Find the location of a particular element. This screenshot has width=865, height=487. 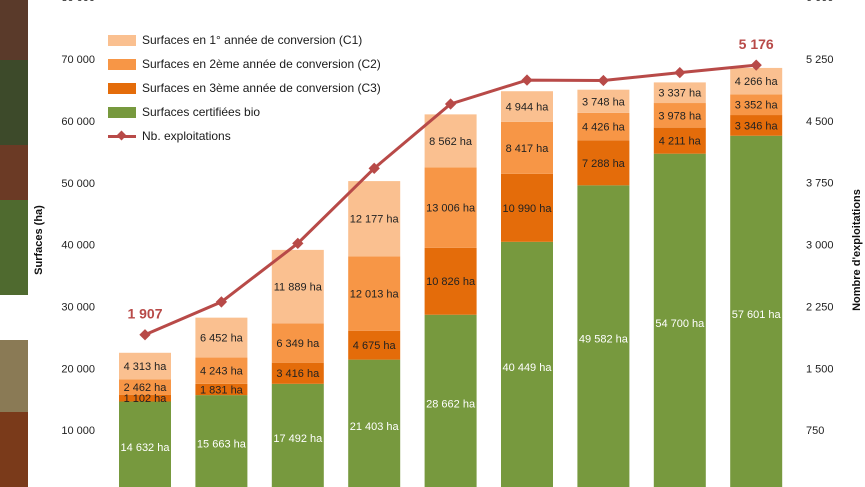

y-axis-title: Surfaces (ha) is located at coordinates (39, 240).